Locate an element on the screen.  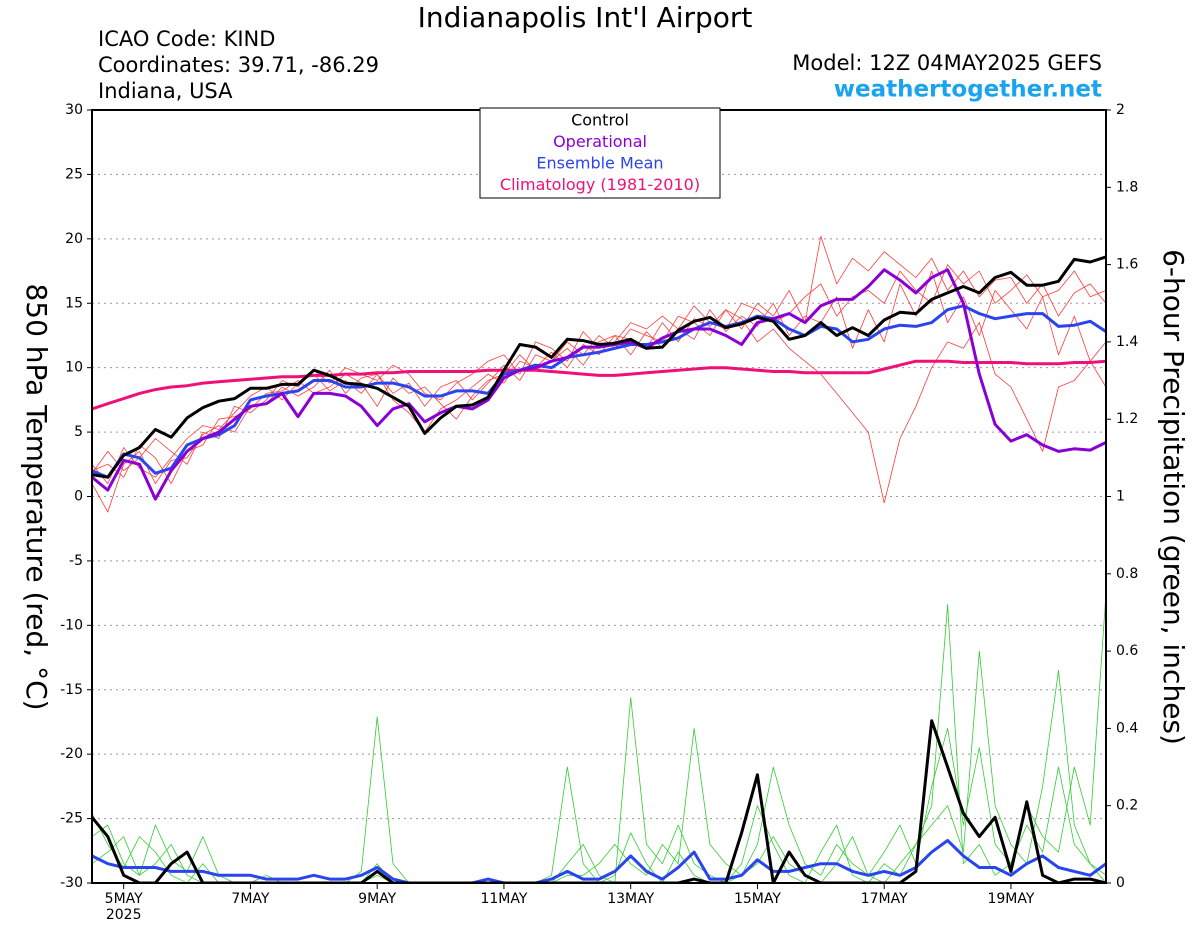
legend-entry: Ensemble Mean is located at coordinates (599, 163).